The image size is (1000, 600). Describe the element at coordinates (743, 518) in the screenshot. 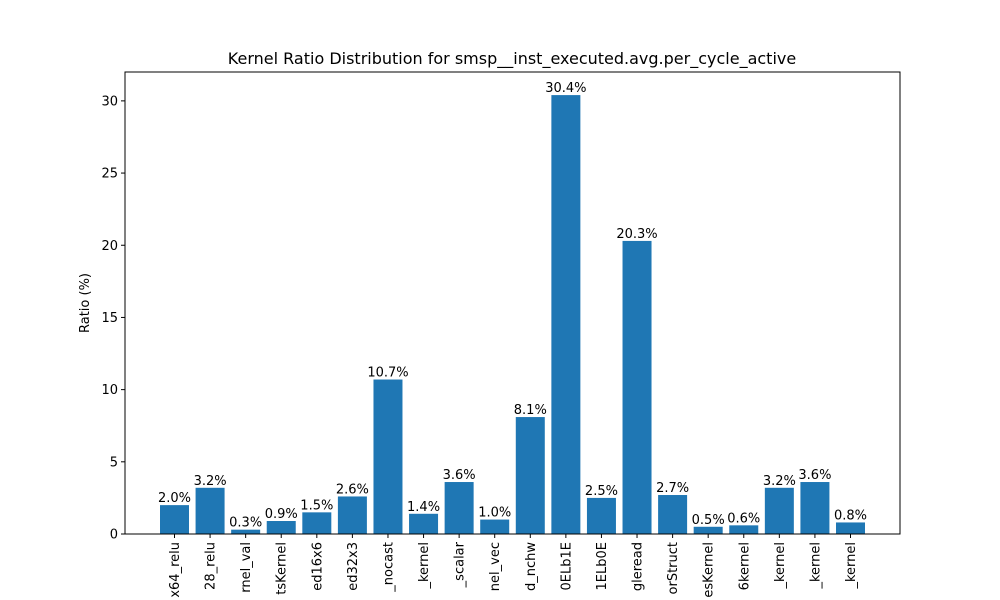

I see `data-label: 0.6%` at that location.